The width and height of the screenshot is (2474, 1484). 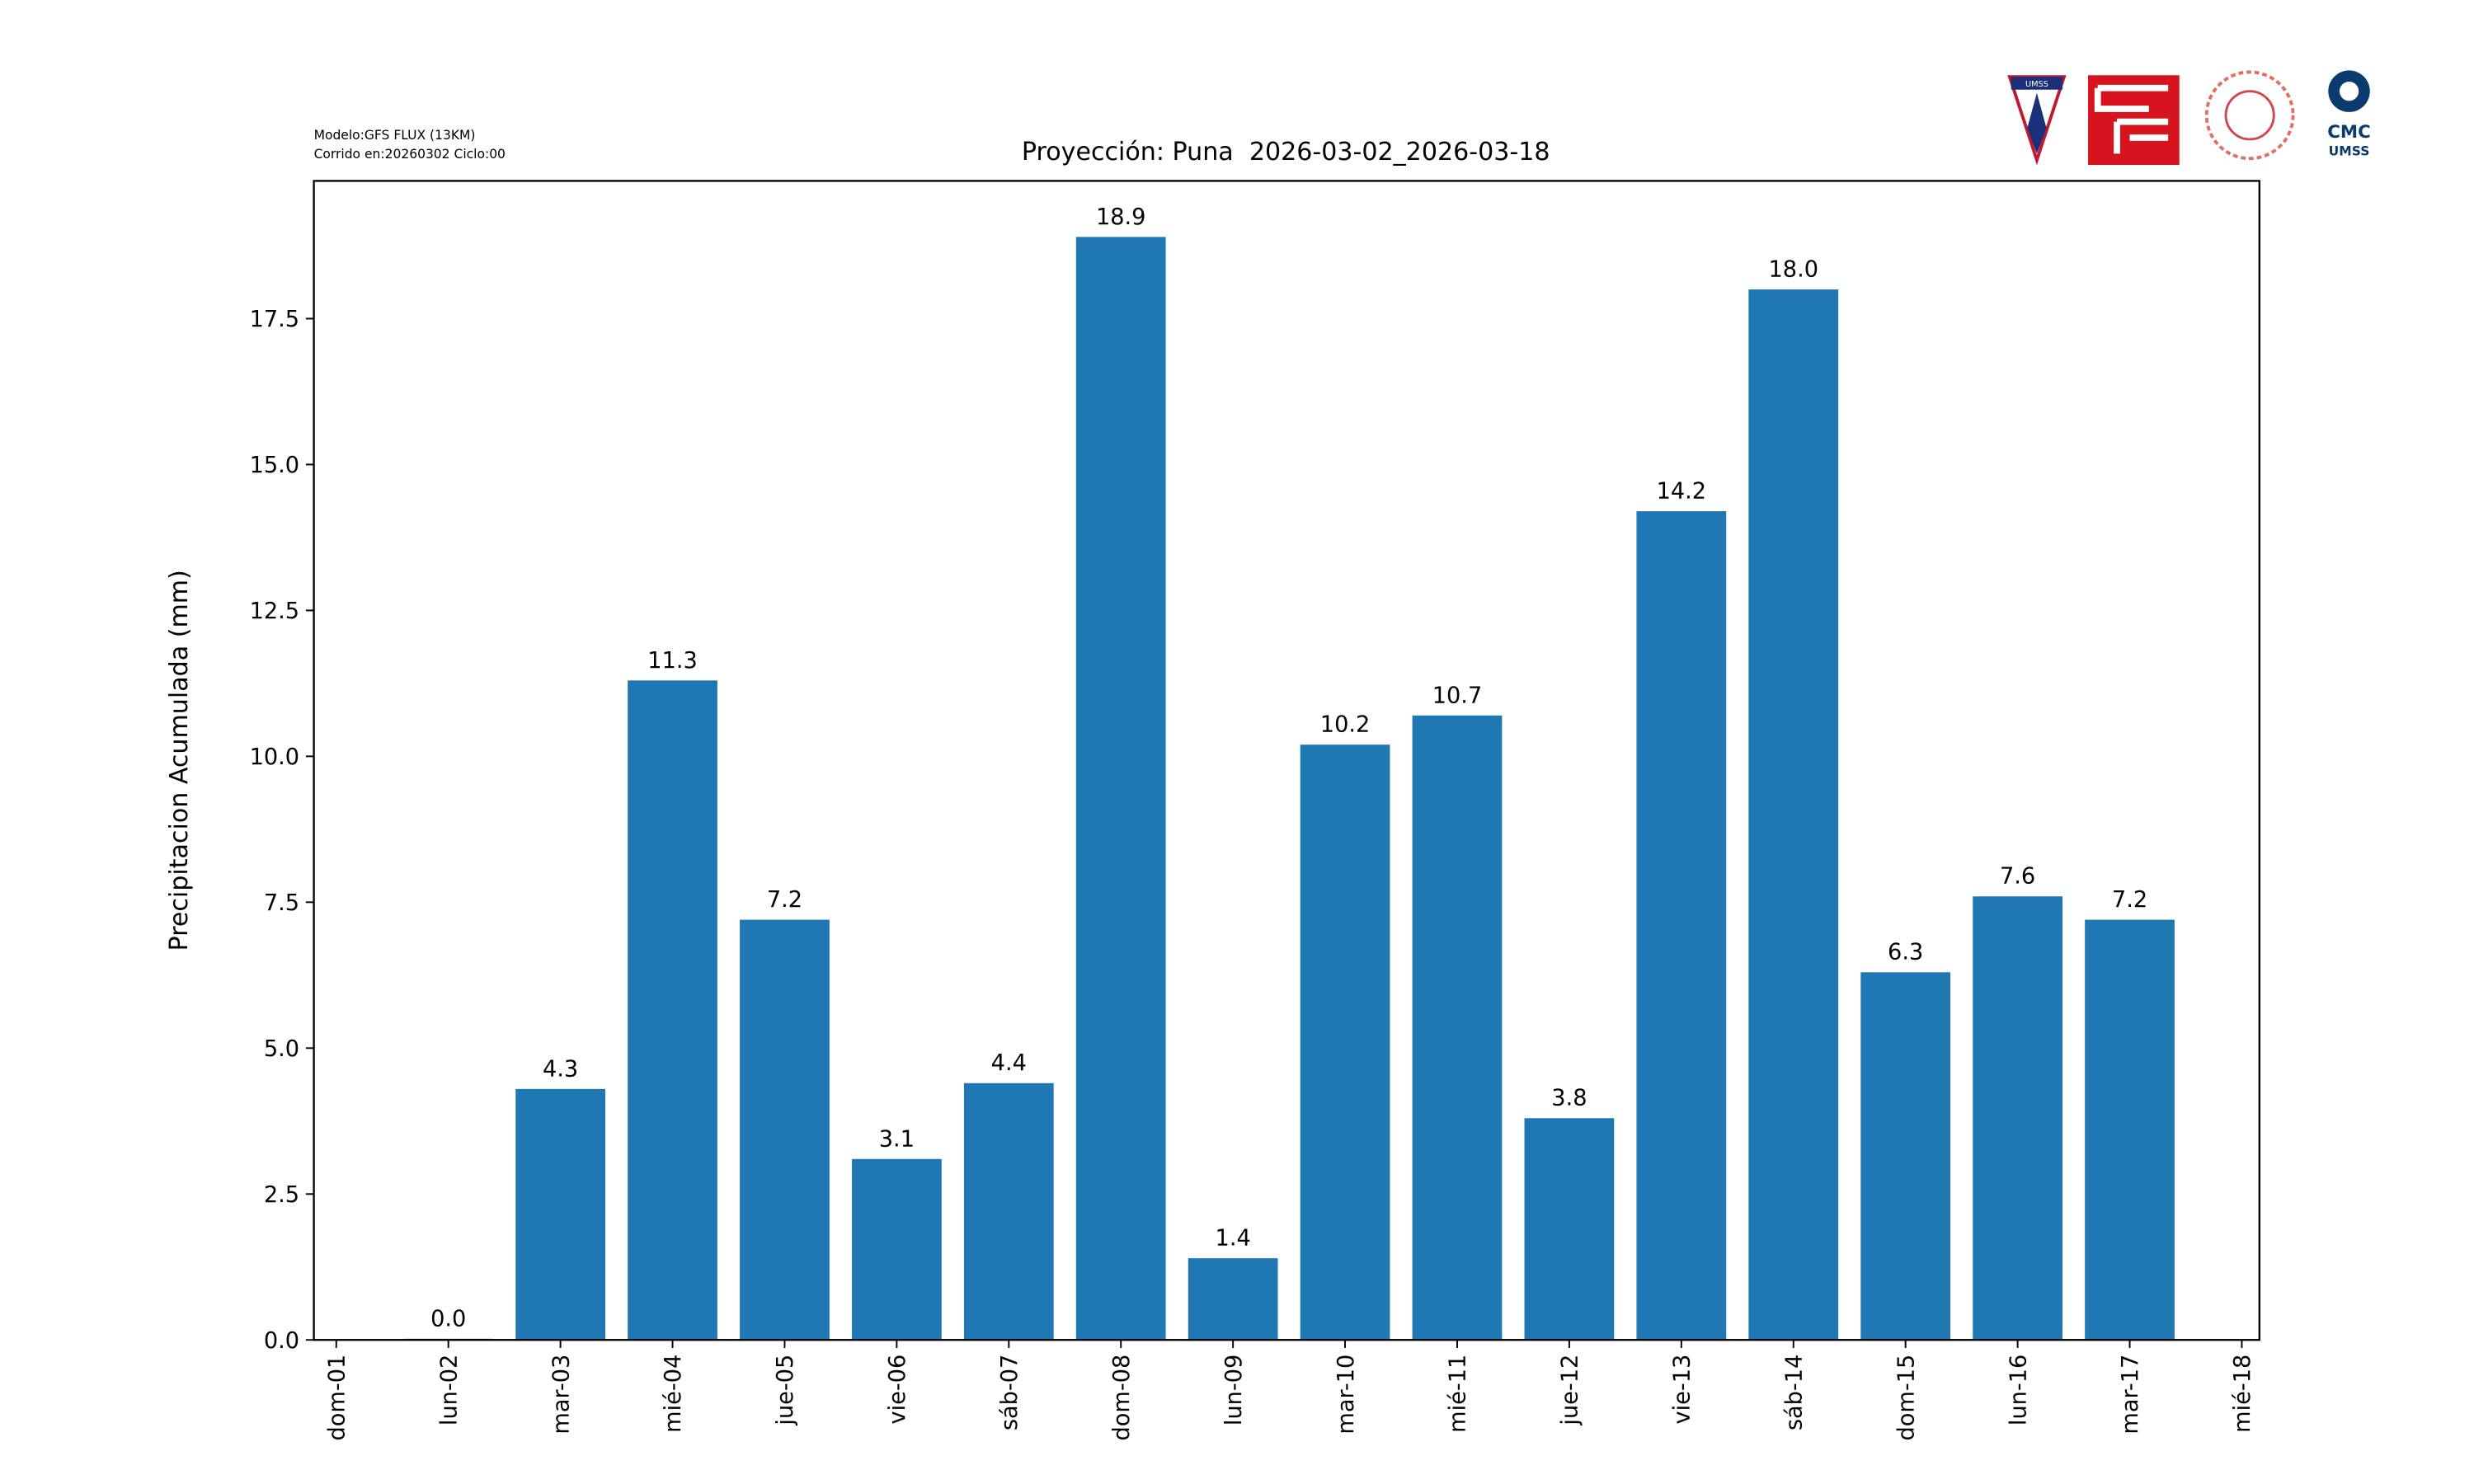 I want to click on y-tick-label: 12.5, so click(x=275, y=611).